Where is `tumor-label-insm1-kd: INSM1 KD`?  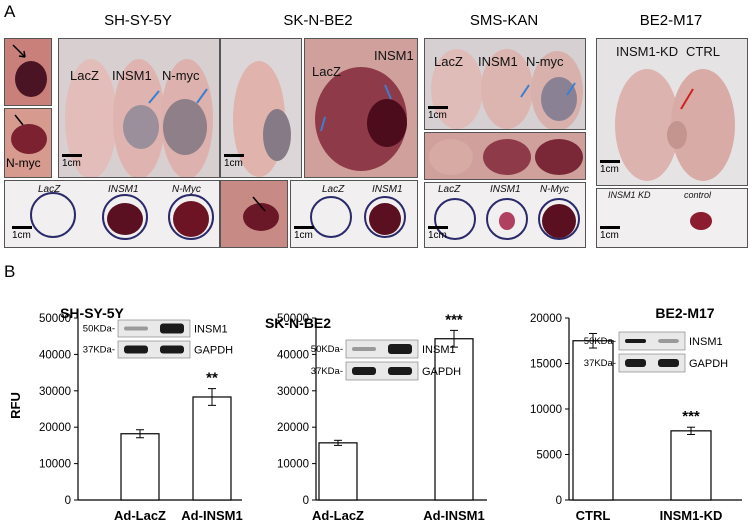
tumor-label-insm1-kd: INSM1 KD is located at coordinates (629, 195).